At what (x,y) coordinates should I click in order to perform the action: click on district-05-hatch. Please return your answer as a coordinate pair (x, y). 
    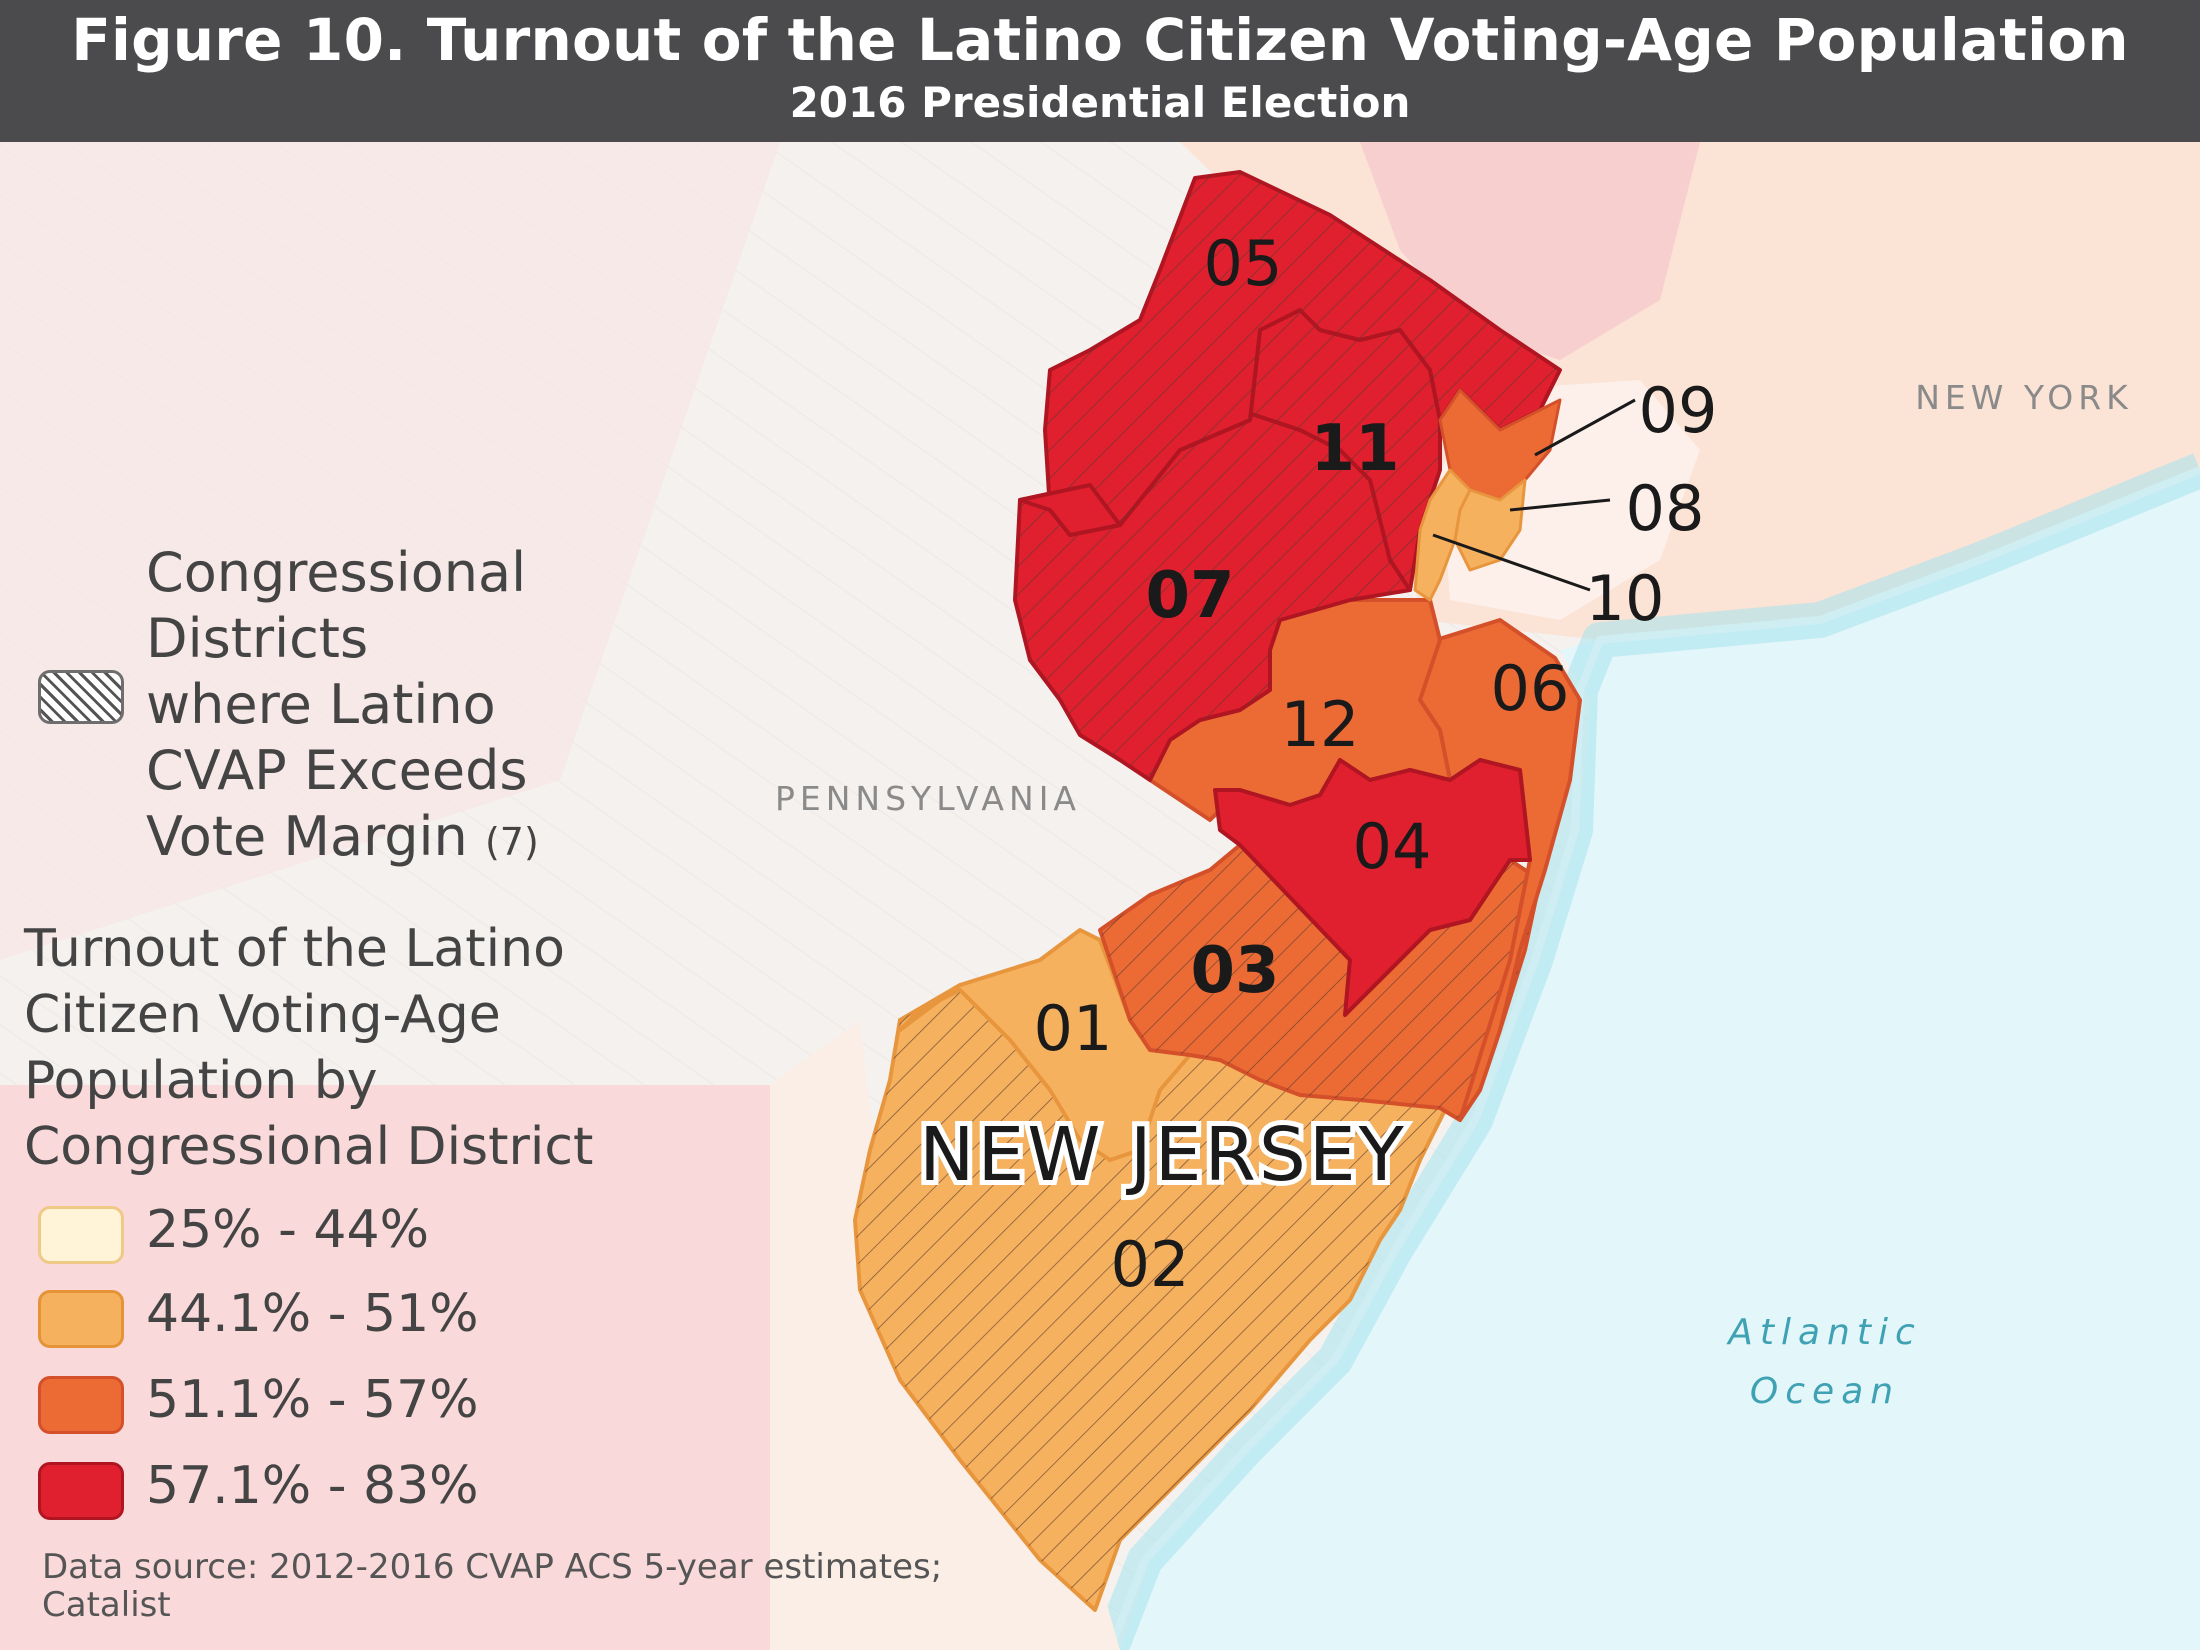
    Looking at the image, I should click on (1302, 353).